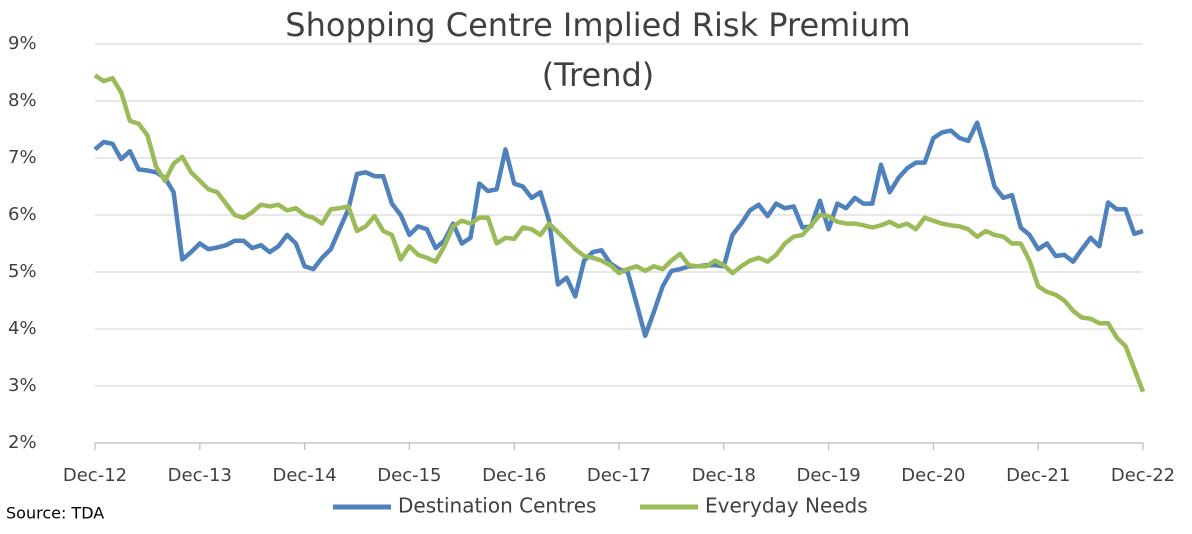  I want to click on x-tick-label: Dec-18, so click(724, 475).